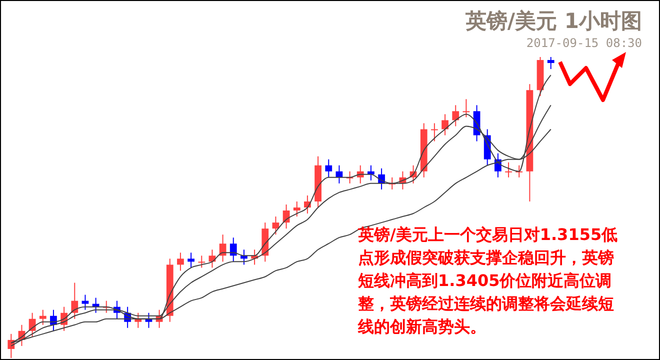 The image size is (660, 360). What do you see at coordinates (487, 280) in the screenshot?
I see `annotation: 英镑/美元上一个交易日对1.3155低点形成假突破获支撑企稳回升，英镑短线冲高到1.3405价位附近高位调整，英镑经过连续的调整将会延续短线的创新高势头。` at bounding box center [487, 280].